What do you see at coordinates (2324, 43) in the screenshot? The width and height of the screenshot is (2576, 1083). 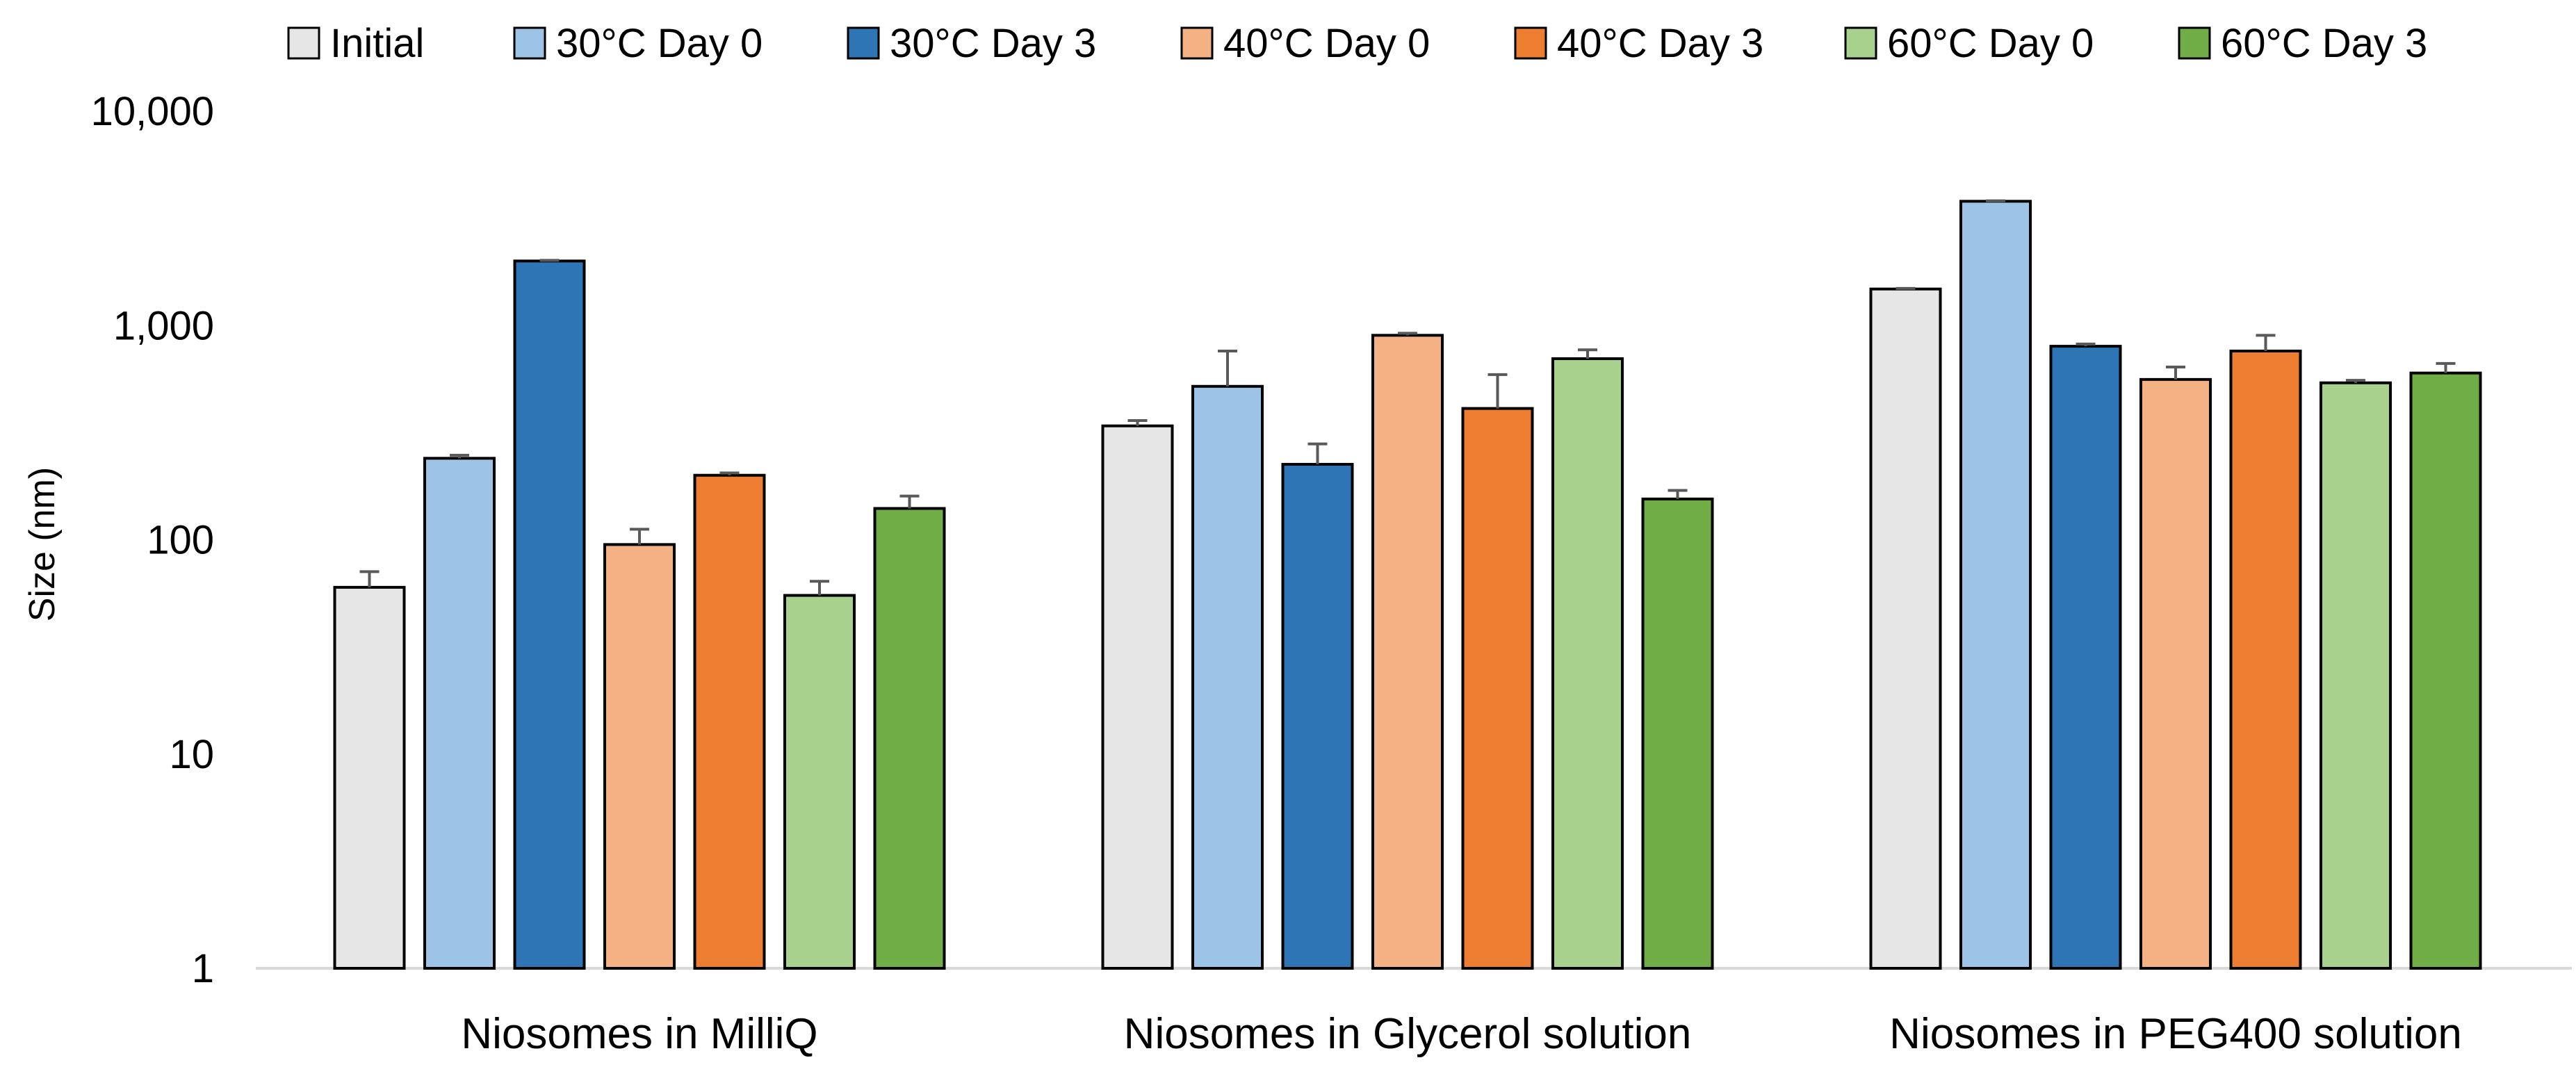 I see `legend-label: 60°C Day 3` at bounding box center [2324, 43].